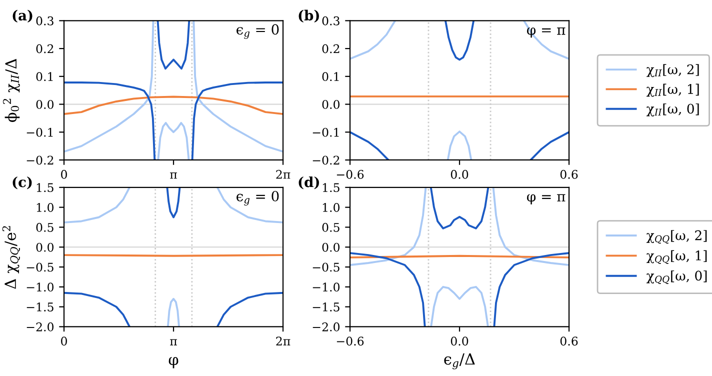 The height and width of the screenshot is (376, 712). What do you see at coordinates (676, 257) in the screenshot?
I see `legend-label: χ$_{QQ}$[ω, 1]` at bounding box center [676, 257].